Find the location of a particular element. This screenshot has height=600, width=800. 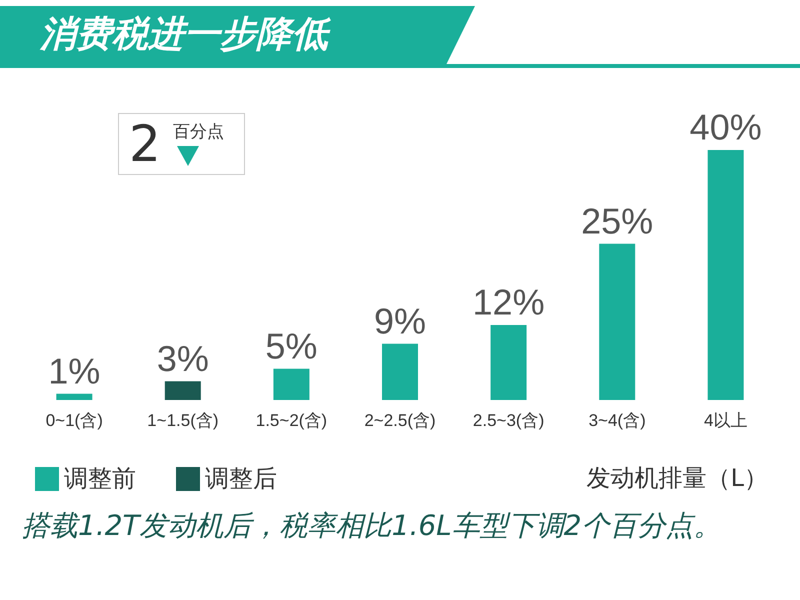

text: 搭载1.2T发动机后，税率相比1.6L车型下调2个百分点。 is located at coordinates (372, 526).